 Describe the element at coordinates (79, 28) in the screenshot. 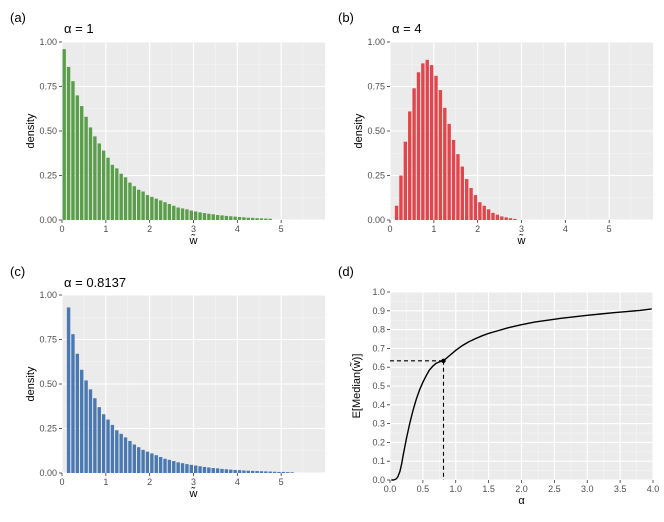

I see `panel-title: α = 1` at that location.